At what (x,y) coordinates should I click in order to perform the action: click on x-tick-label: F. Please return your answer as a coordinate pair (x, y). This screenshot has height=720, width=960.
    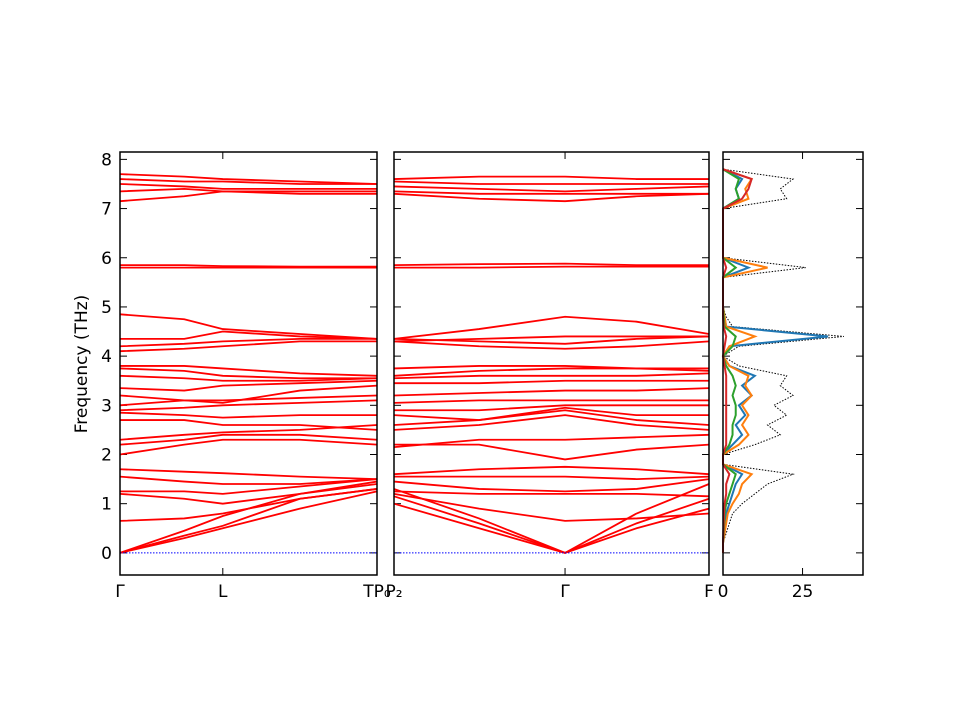
    Looking at the image, I should click on (709, 592).